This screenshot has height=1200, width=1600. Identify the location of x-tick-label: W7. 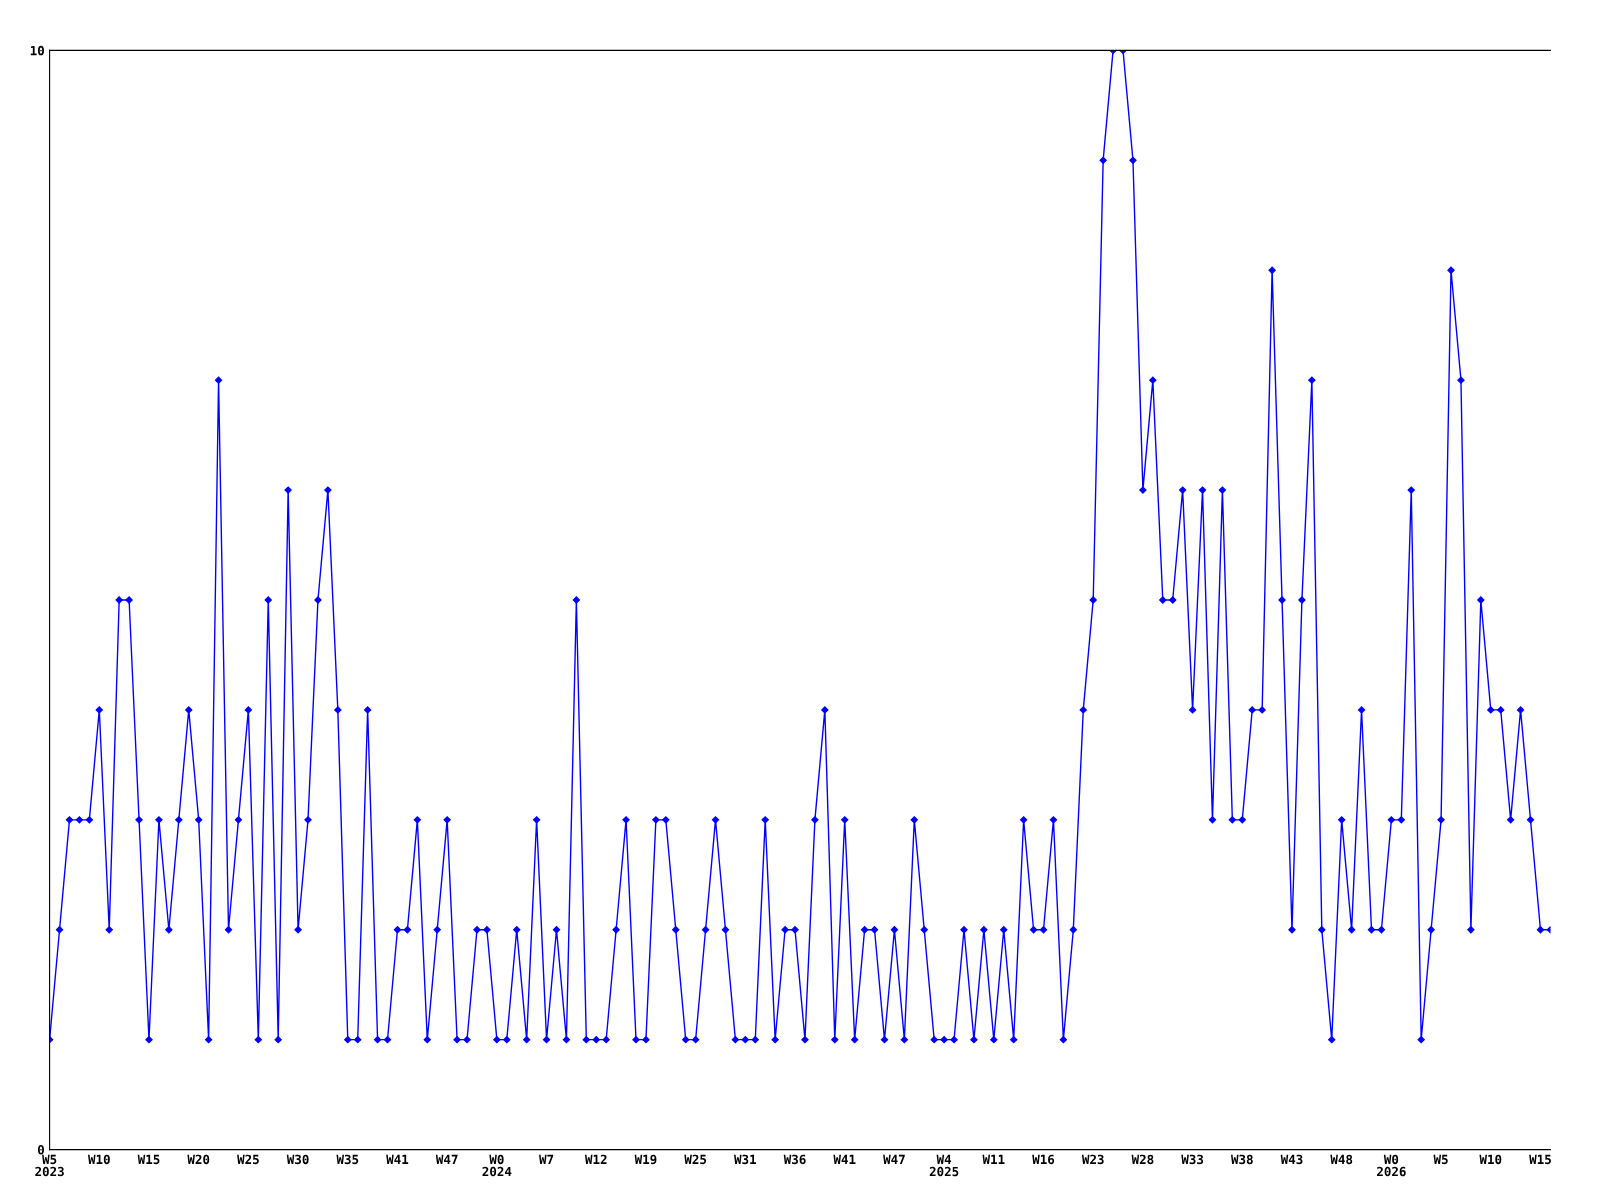
(546, 1159).